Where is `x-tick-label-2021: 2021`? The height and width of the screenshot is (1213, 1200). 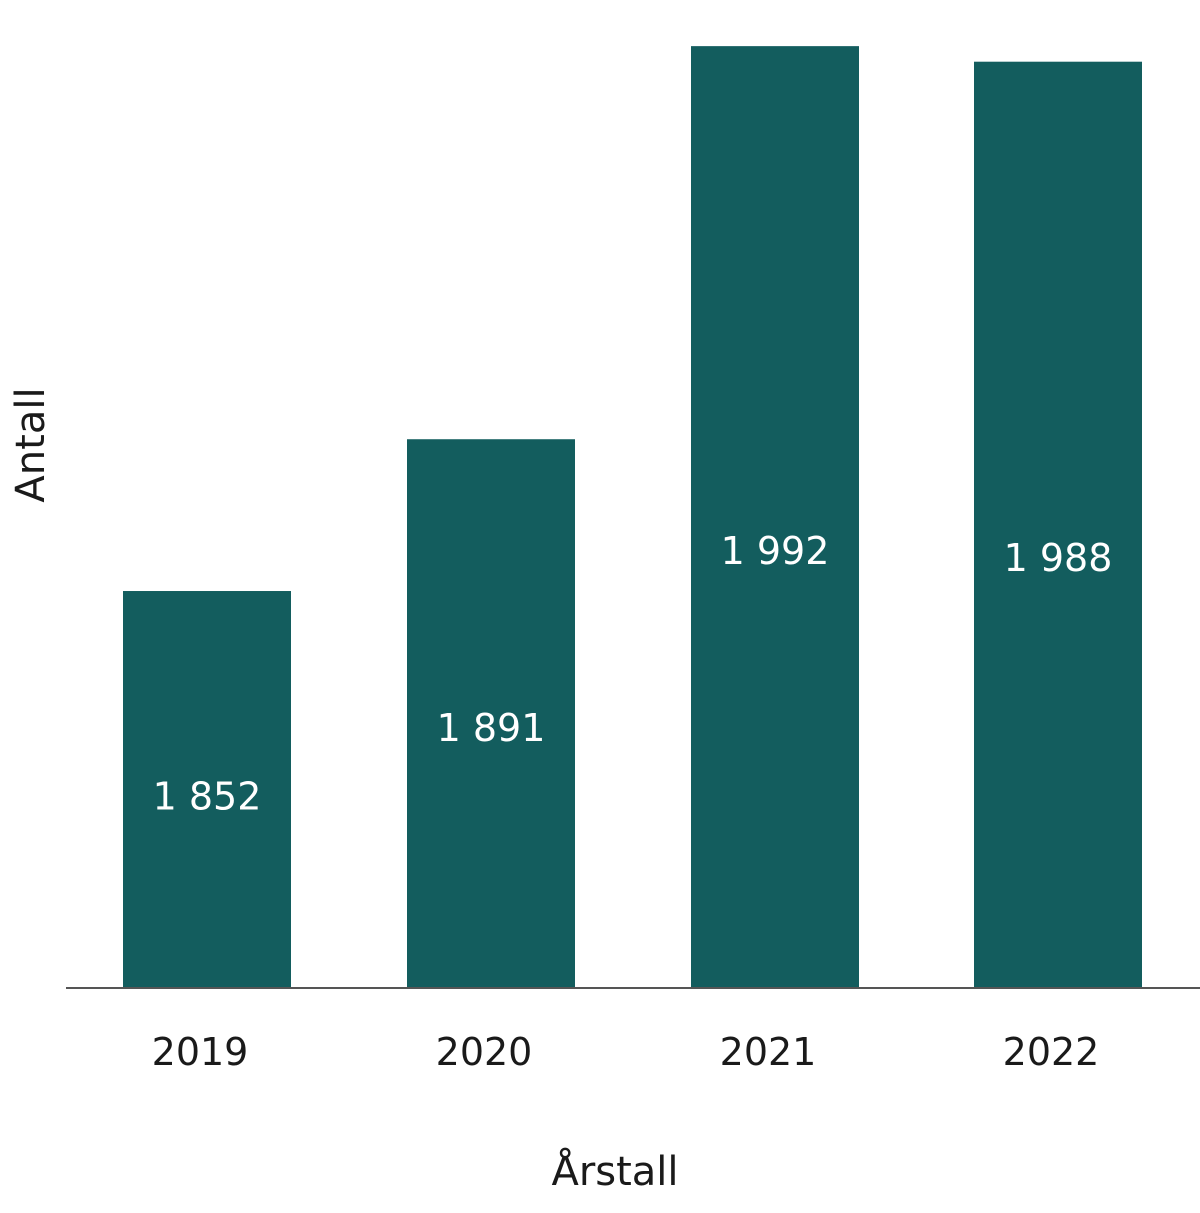
x-tick-label-2021: 2021 is located at coordinates (768, 1052).